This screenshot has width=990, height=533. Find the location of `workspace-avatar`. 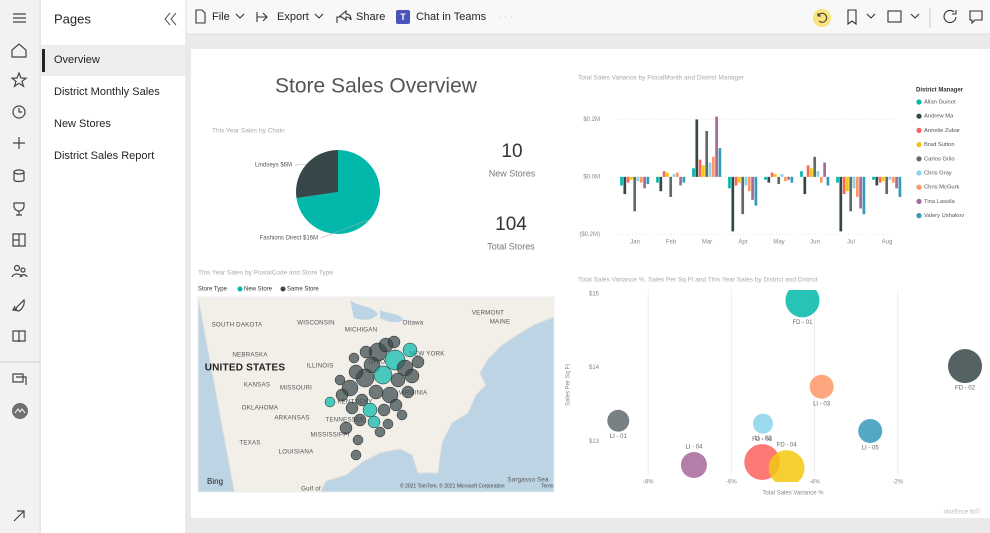

workspace-avatar is located at coordinates (20, 411).